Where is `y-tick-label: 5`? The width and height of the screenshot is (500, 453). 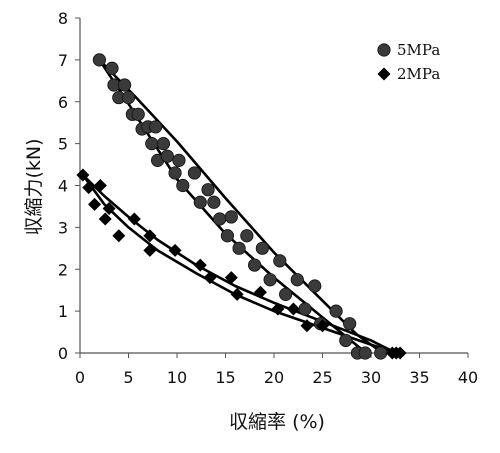 y-tick-label: 5 is located at coordinates (63, 144).